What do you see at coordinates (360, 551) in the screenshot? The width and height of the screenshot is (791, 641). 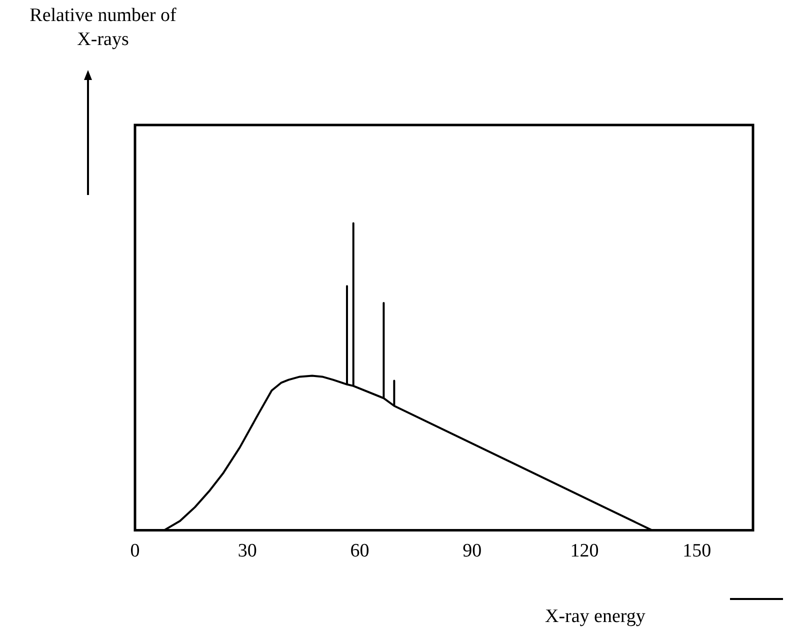 I see `x-tick-label: 60` at bounding box center [360, 551].